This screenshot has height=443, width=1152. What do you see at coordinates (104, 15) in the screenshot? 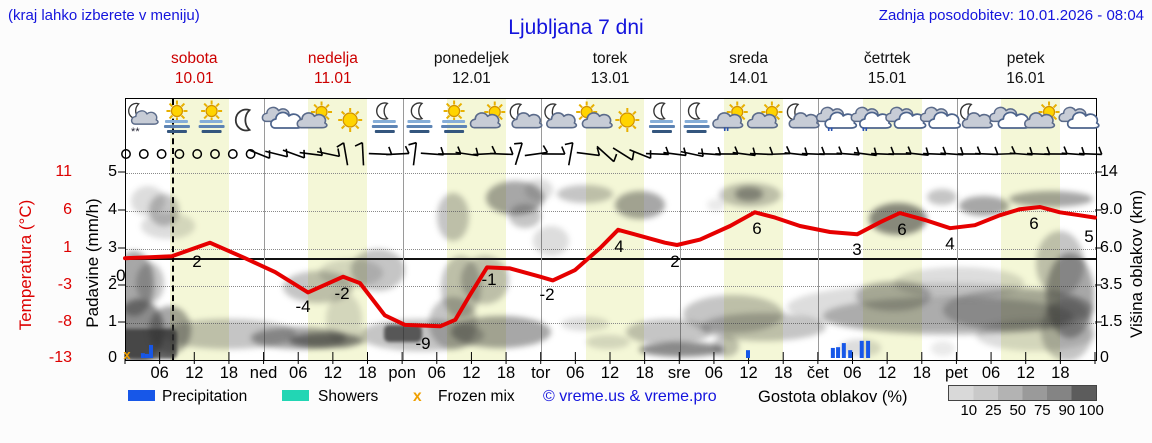
I see `menu-hint-text: (kraj lahko izberete v meniju)` at bounding box center [104, 15].